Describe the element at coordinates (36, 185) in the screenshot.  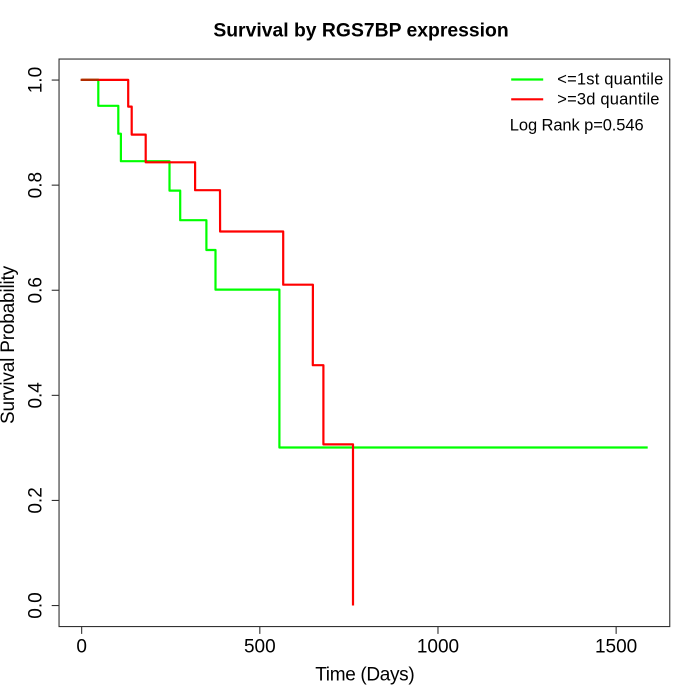
I see `svg-text: 0.8` at that location.